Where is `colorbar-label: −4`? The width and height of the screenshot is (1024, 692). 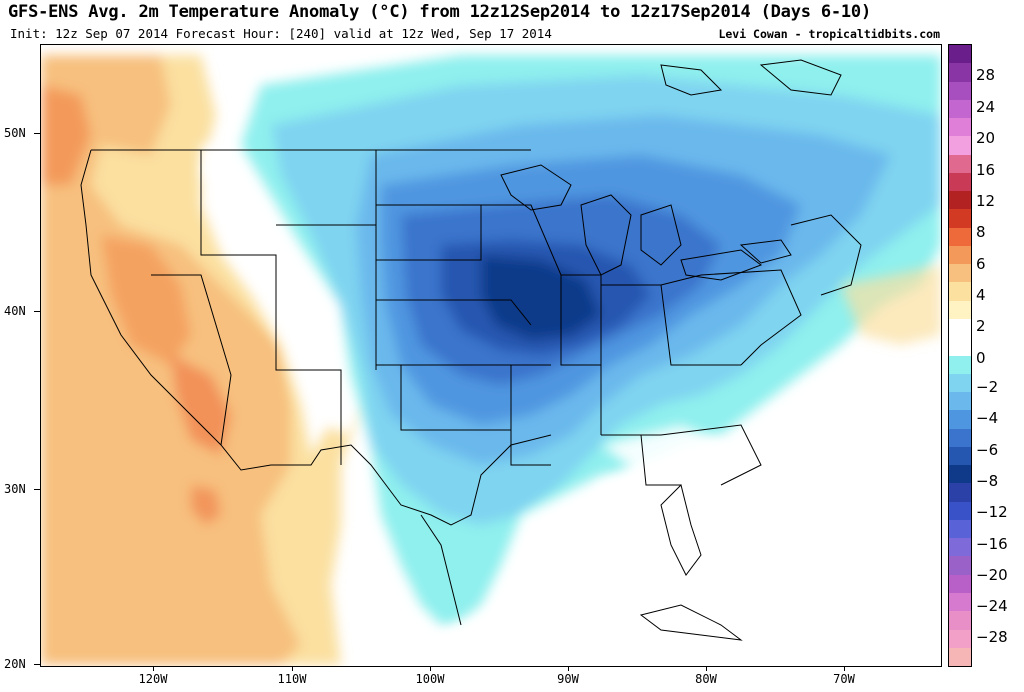 colorbar-label: −4 is located at coordinates (987, 418).